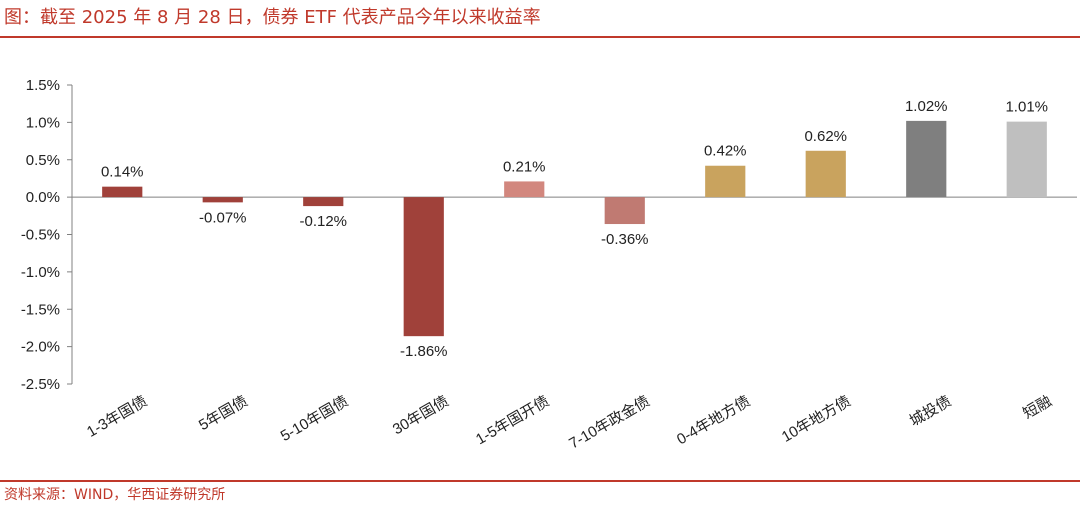  I want to click on data-label-3: -0.12%, so click(323, 221).